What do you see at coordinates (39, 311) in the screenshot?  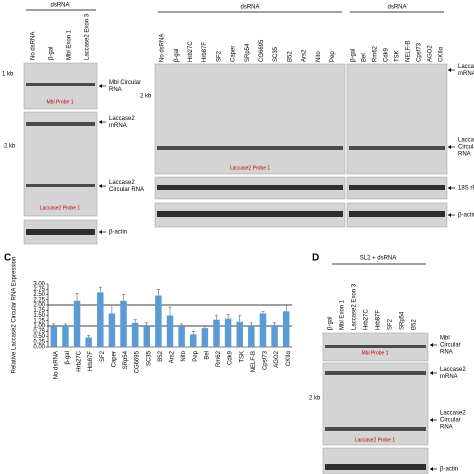 I see `y-tick-label: 1.75` at bounding box center [39, 311].